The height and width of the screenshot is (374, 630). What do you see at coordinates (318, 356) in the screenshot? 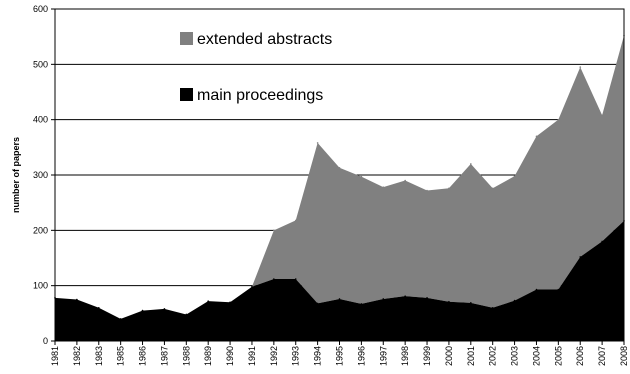
I see `x-tick-label: 1994` at bounding box center [318, 356].